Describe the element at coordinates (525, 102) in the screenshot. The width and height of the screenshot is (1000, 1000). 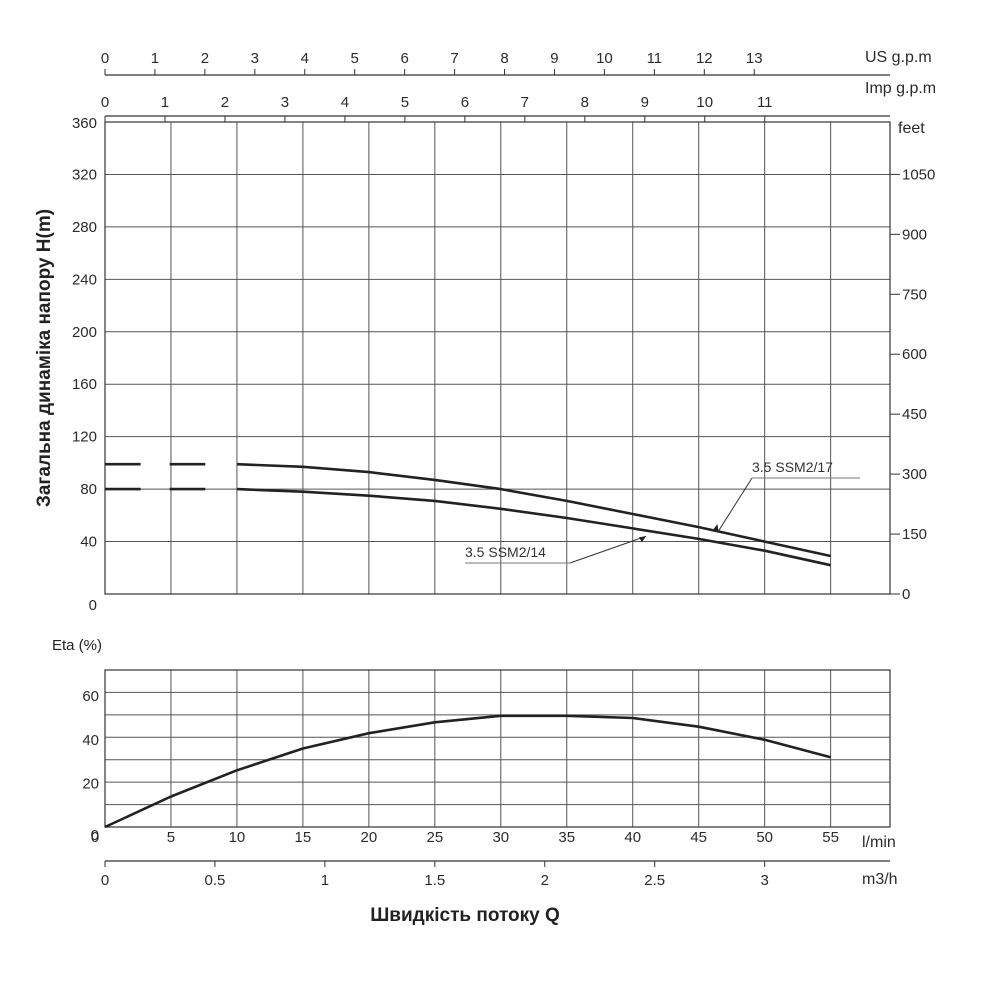
I see `impgpm-tick-label: 7` at that location.